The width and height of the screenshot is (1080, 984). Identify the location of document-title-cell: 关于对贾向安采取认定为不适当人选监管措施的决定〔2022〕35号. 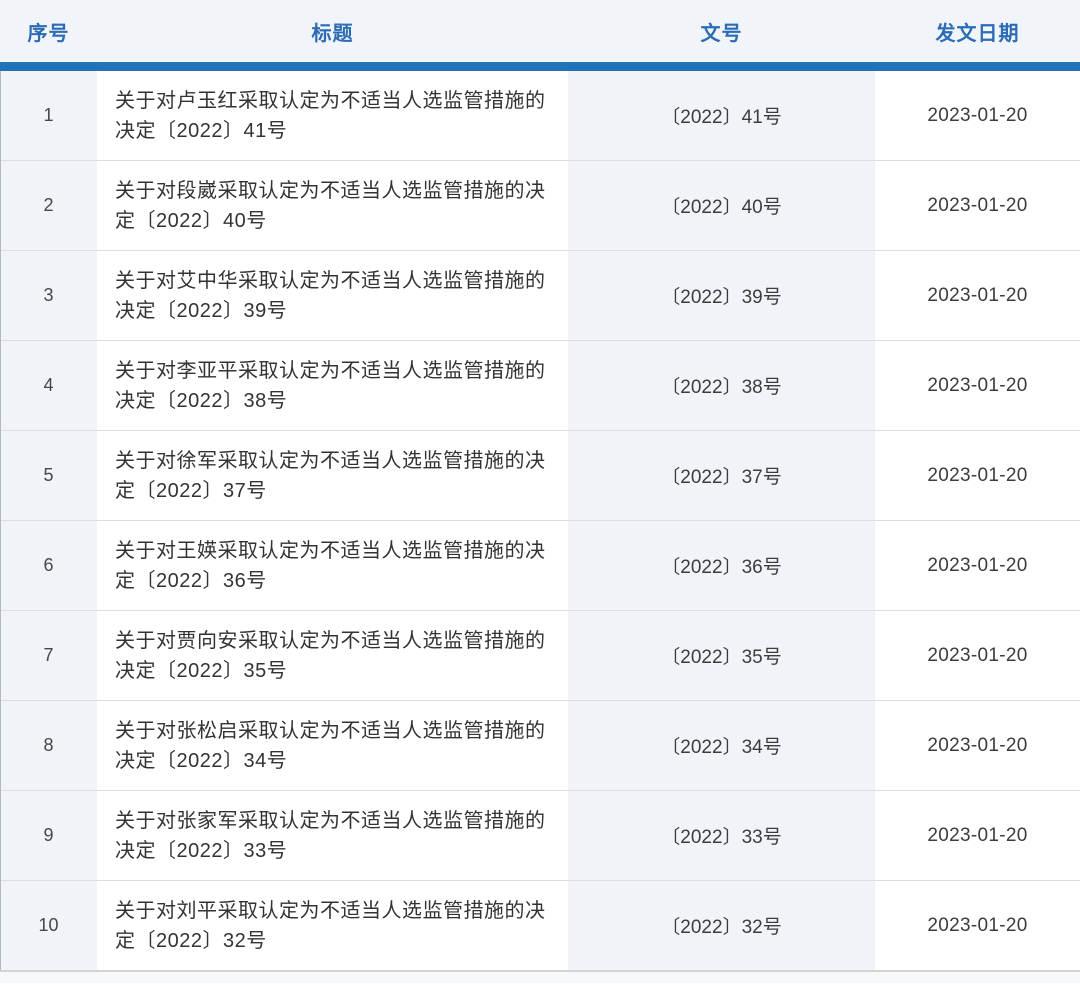
(332, 655).